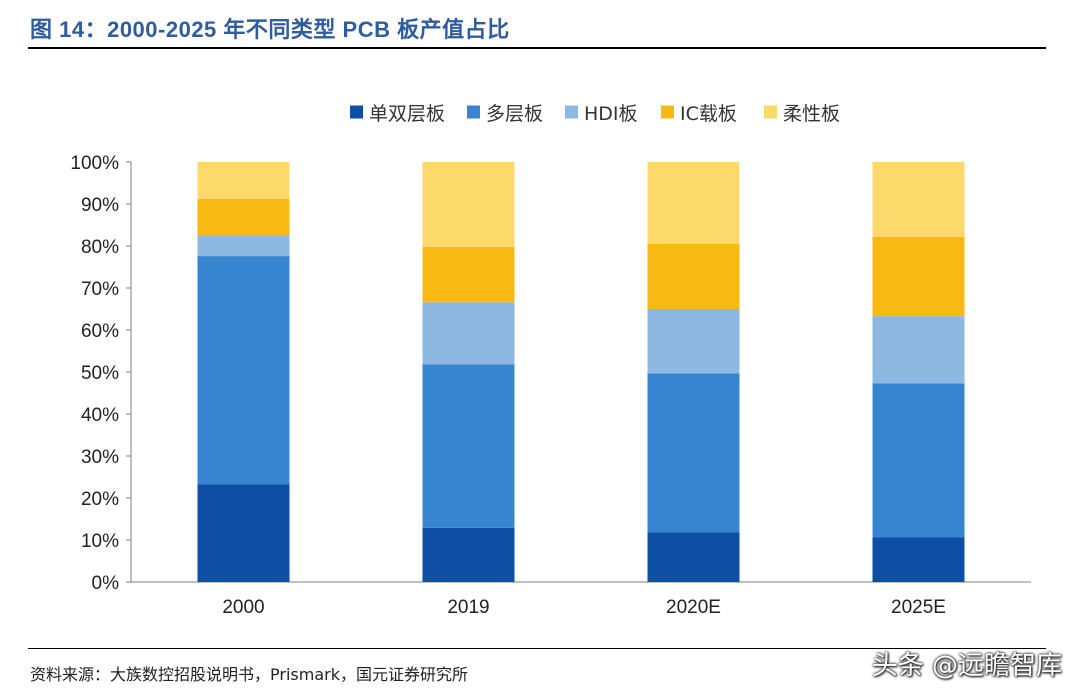 The height and width of the screenshot is (695, 1084). Describe the element at coordinates (100, 247) in the screenshot. I see `y-tick-label: 80%` at that location.